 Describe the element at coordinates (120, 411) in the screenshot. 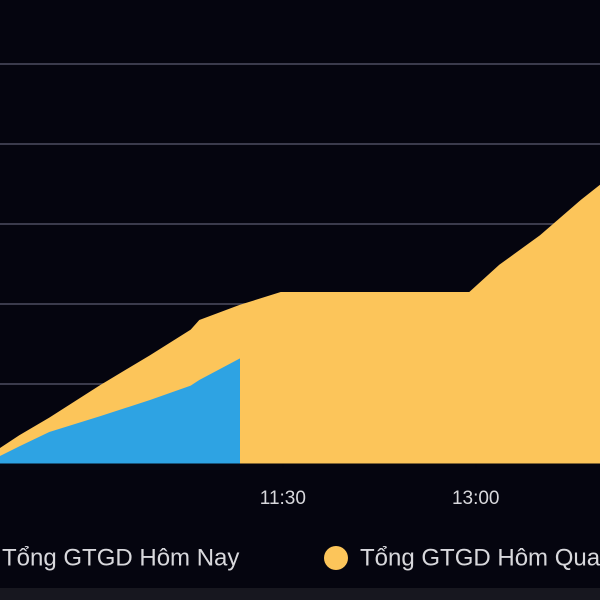

I see `area` at that location.